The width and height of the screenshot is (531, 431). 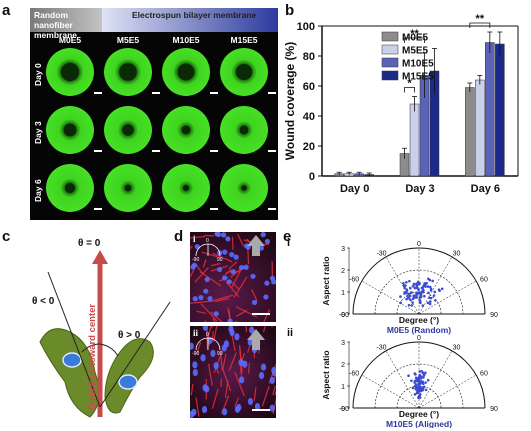 I want to click on x-tick-label: Day 3, so click(x=419, y=189).